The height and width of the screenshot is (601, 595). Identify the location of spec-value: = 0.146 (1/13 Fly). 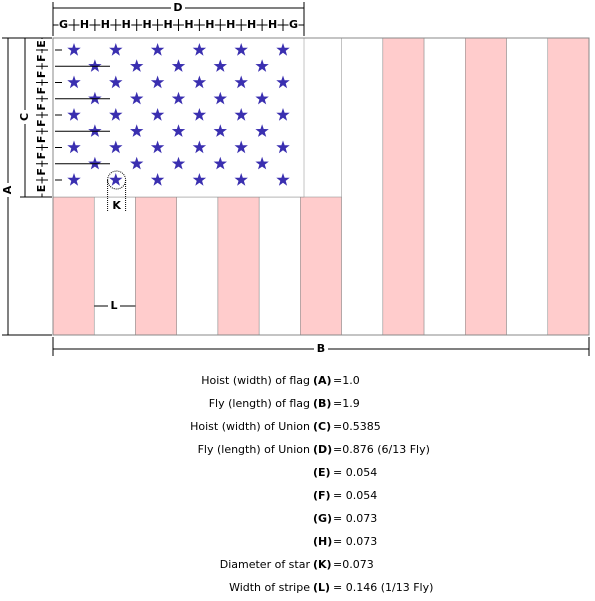
(383, 587).